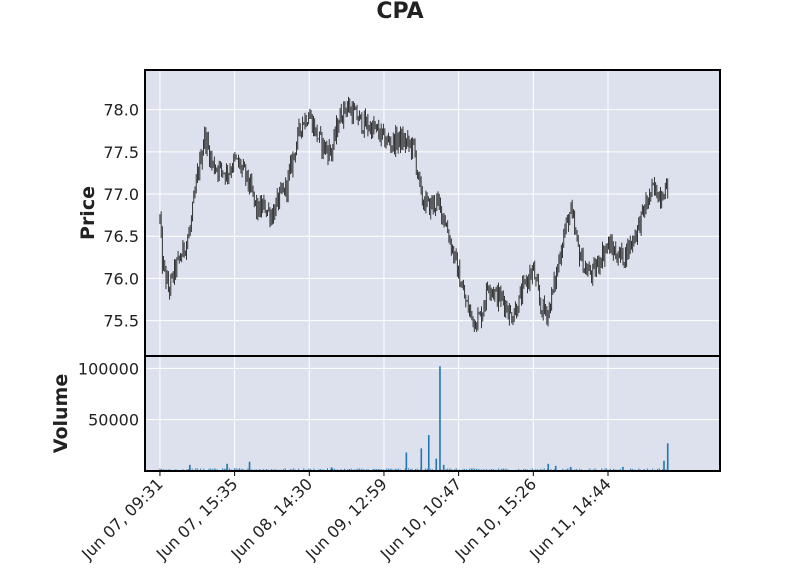 The image size is (800, 575). What do you see at coordinates (432, 413) in the screenshot?
I see `volume-grid` at bounding box center [432, 413].